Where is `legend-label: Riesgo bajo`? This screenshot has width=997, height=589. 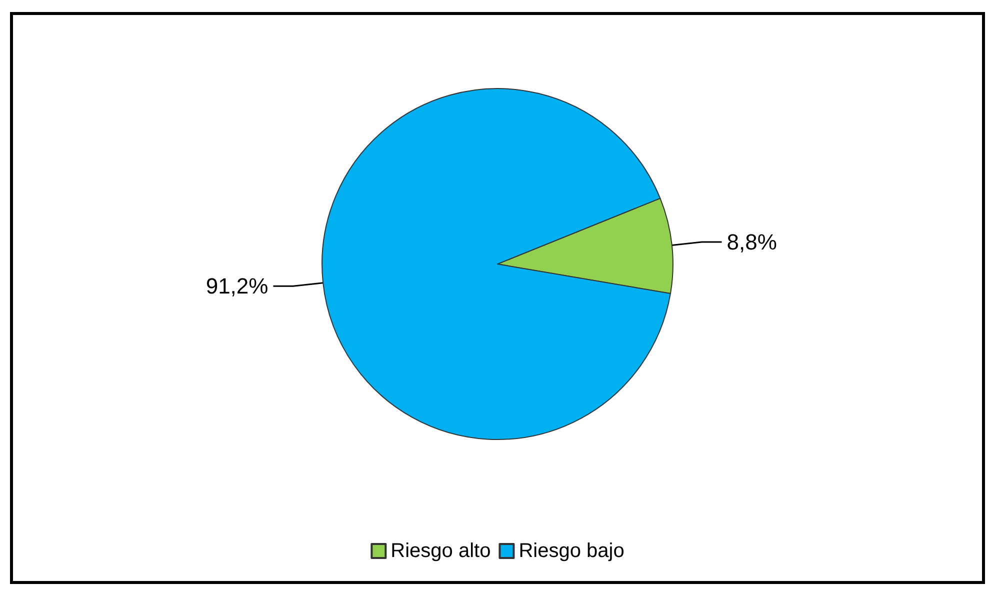 legend-label: Riesgo bajo is located at coordinates (571, 551).